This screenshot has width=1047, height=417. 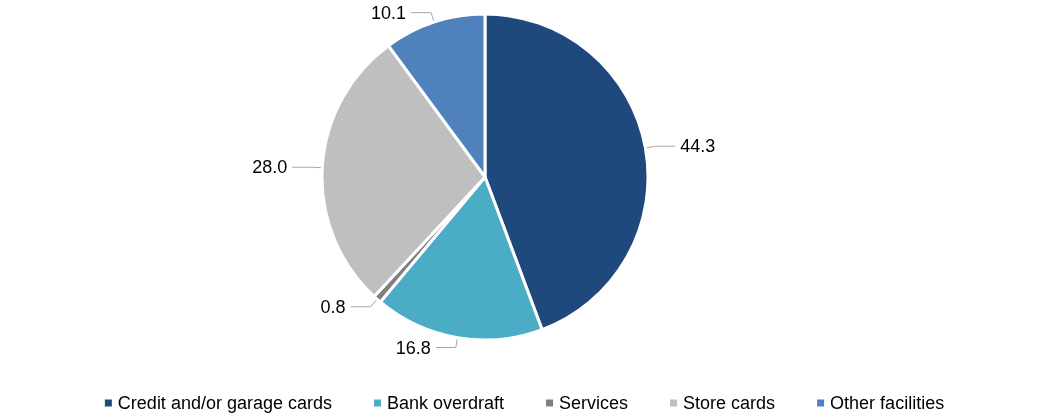 What do you see at coordinates (698, 146) in the screenshot?
I see `data-label: 44.3` at bounding box center [698, 146].